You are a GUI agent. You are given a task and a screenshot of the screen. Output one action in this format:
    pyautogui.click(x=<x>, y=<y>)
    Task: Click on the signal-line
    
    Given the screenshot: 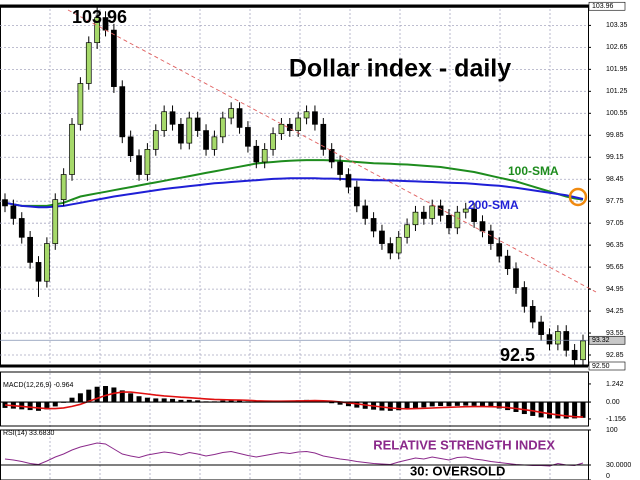 What is the action you would take?
    pyautogui.click(x=294, y=404)
    